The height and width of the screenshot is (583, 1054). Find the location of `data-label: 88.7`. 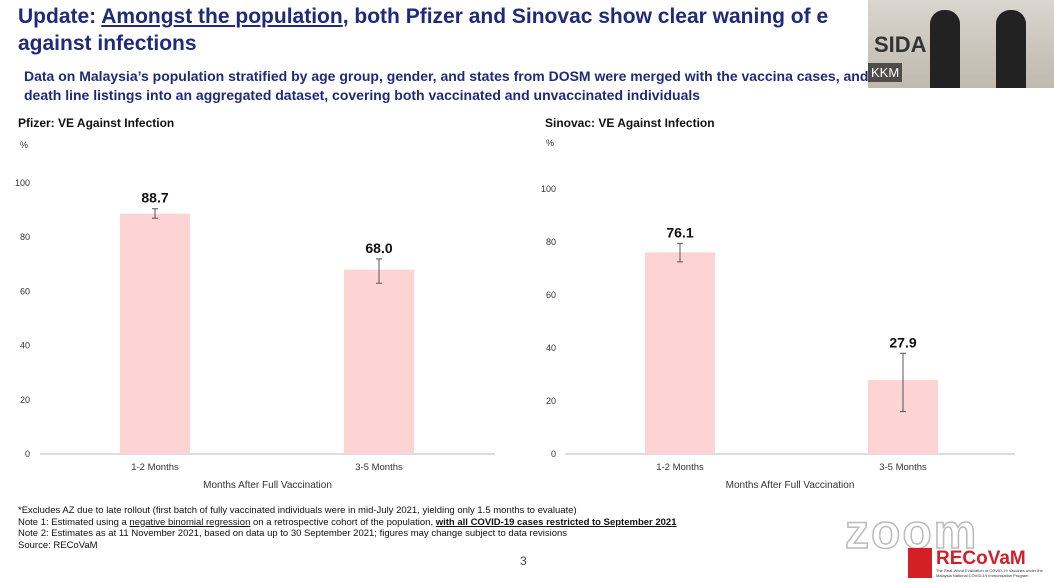

data-label: 88.7 is located at coordinates (154, 198).